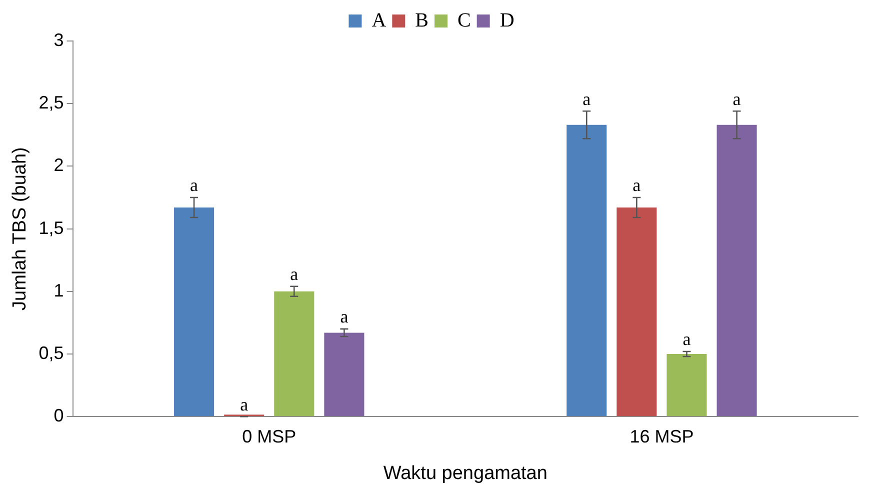 The height and width of the screenshot is (489, 878). Describe the element at coordinates (465, 473) in the screenshot. I see `x-axis-title: Waktu pengamatan` at that location.